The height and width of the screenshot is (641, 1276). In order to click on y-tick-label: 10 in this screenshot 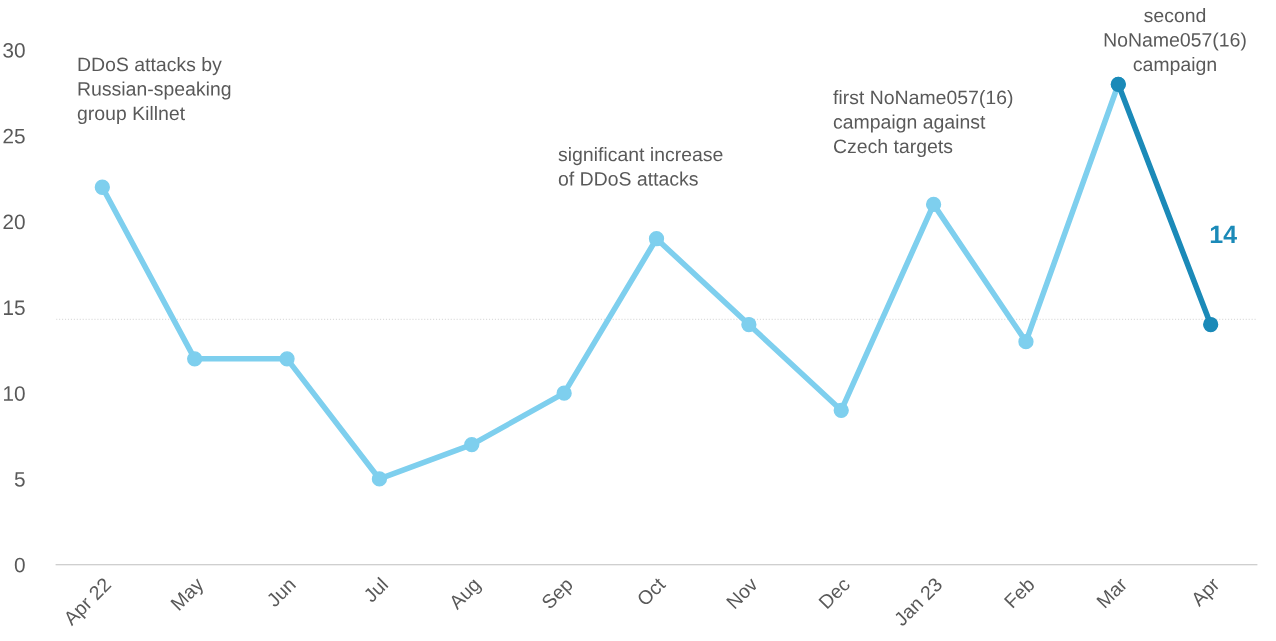, I will do `click(14, 393)`.